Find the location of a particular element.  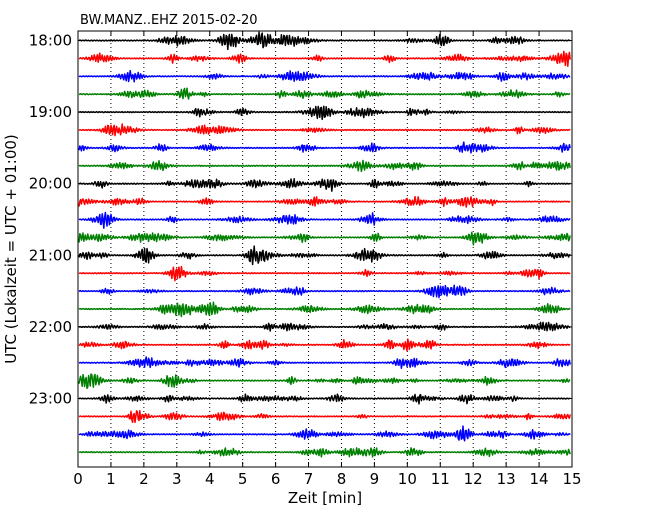

x-tick-label: 6 is located at coordinates (276, 479).